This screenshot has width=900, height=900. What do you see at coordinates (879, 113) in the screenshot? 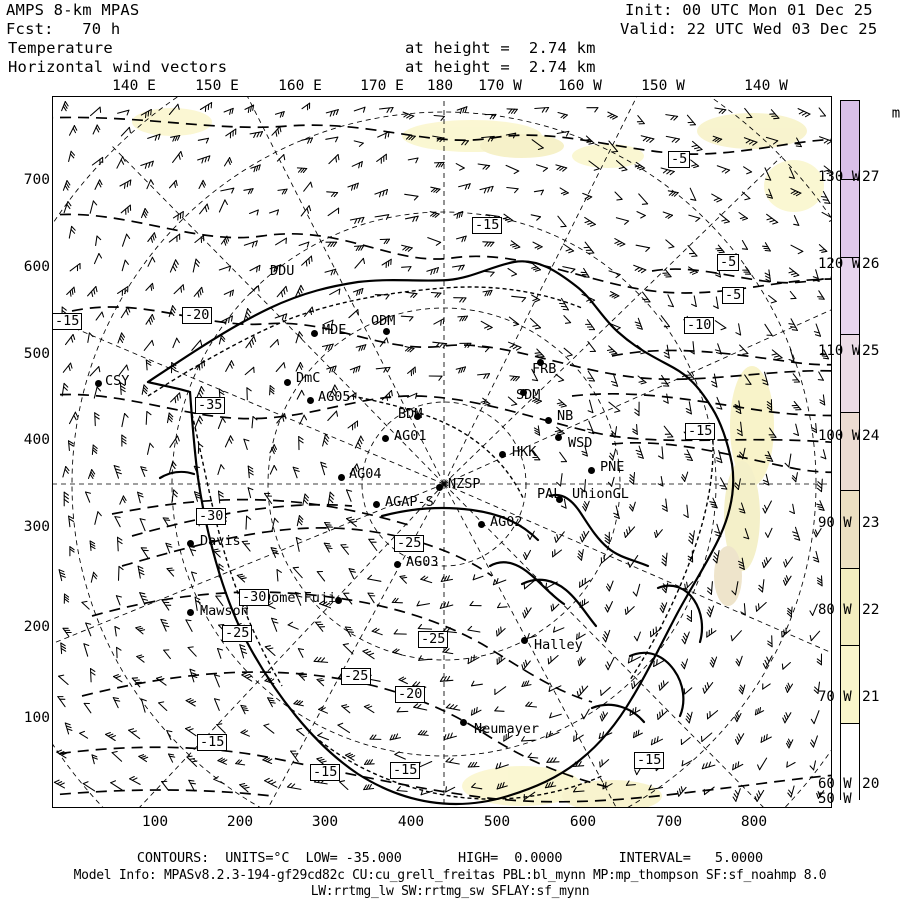
I see `colorbar-units: m s-1` at bounding box center [879, 113].